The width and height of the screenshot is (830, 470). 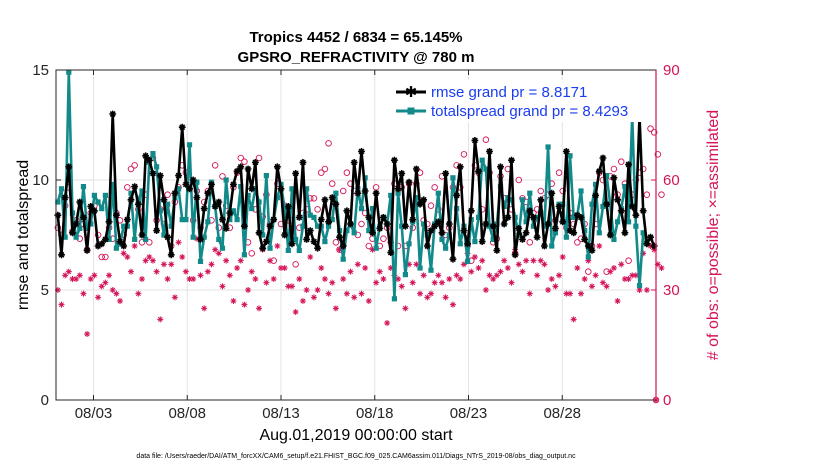 I want to click on left-tick-label: 0, so click(x=45, y=400).